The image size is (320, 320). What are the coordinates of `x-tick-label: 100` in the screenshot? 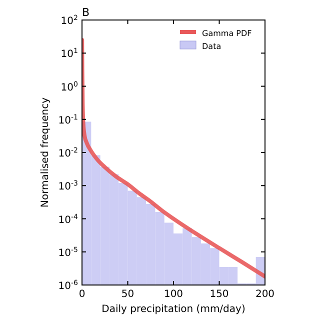 It's located at (174, 294).